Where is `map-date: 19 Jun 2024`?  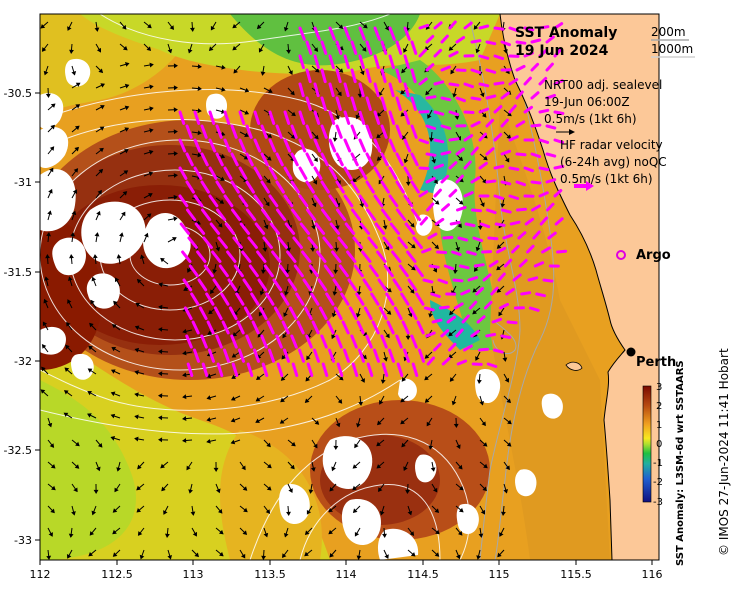 map-date: 19 Jun 2024 is located at coordinates (562, 51).